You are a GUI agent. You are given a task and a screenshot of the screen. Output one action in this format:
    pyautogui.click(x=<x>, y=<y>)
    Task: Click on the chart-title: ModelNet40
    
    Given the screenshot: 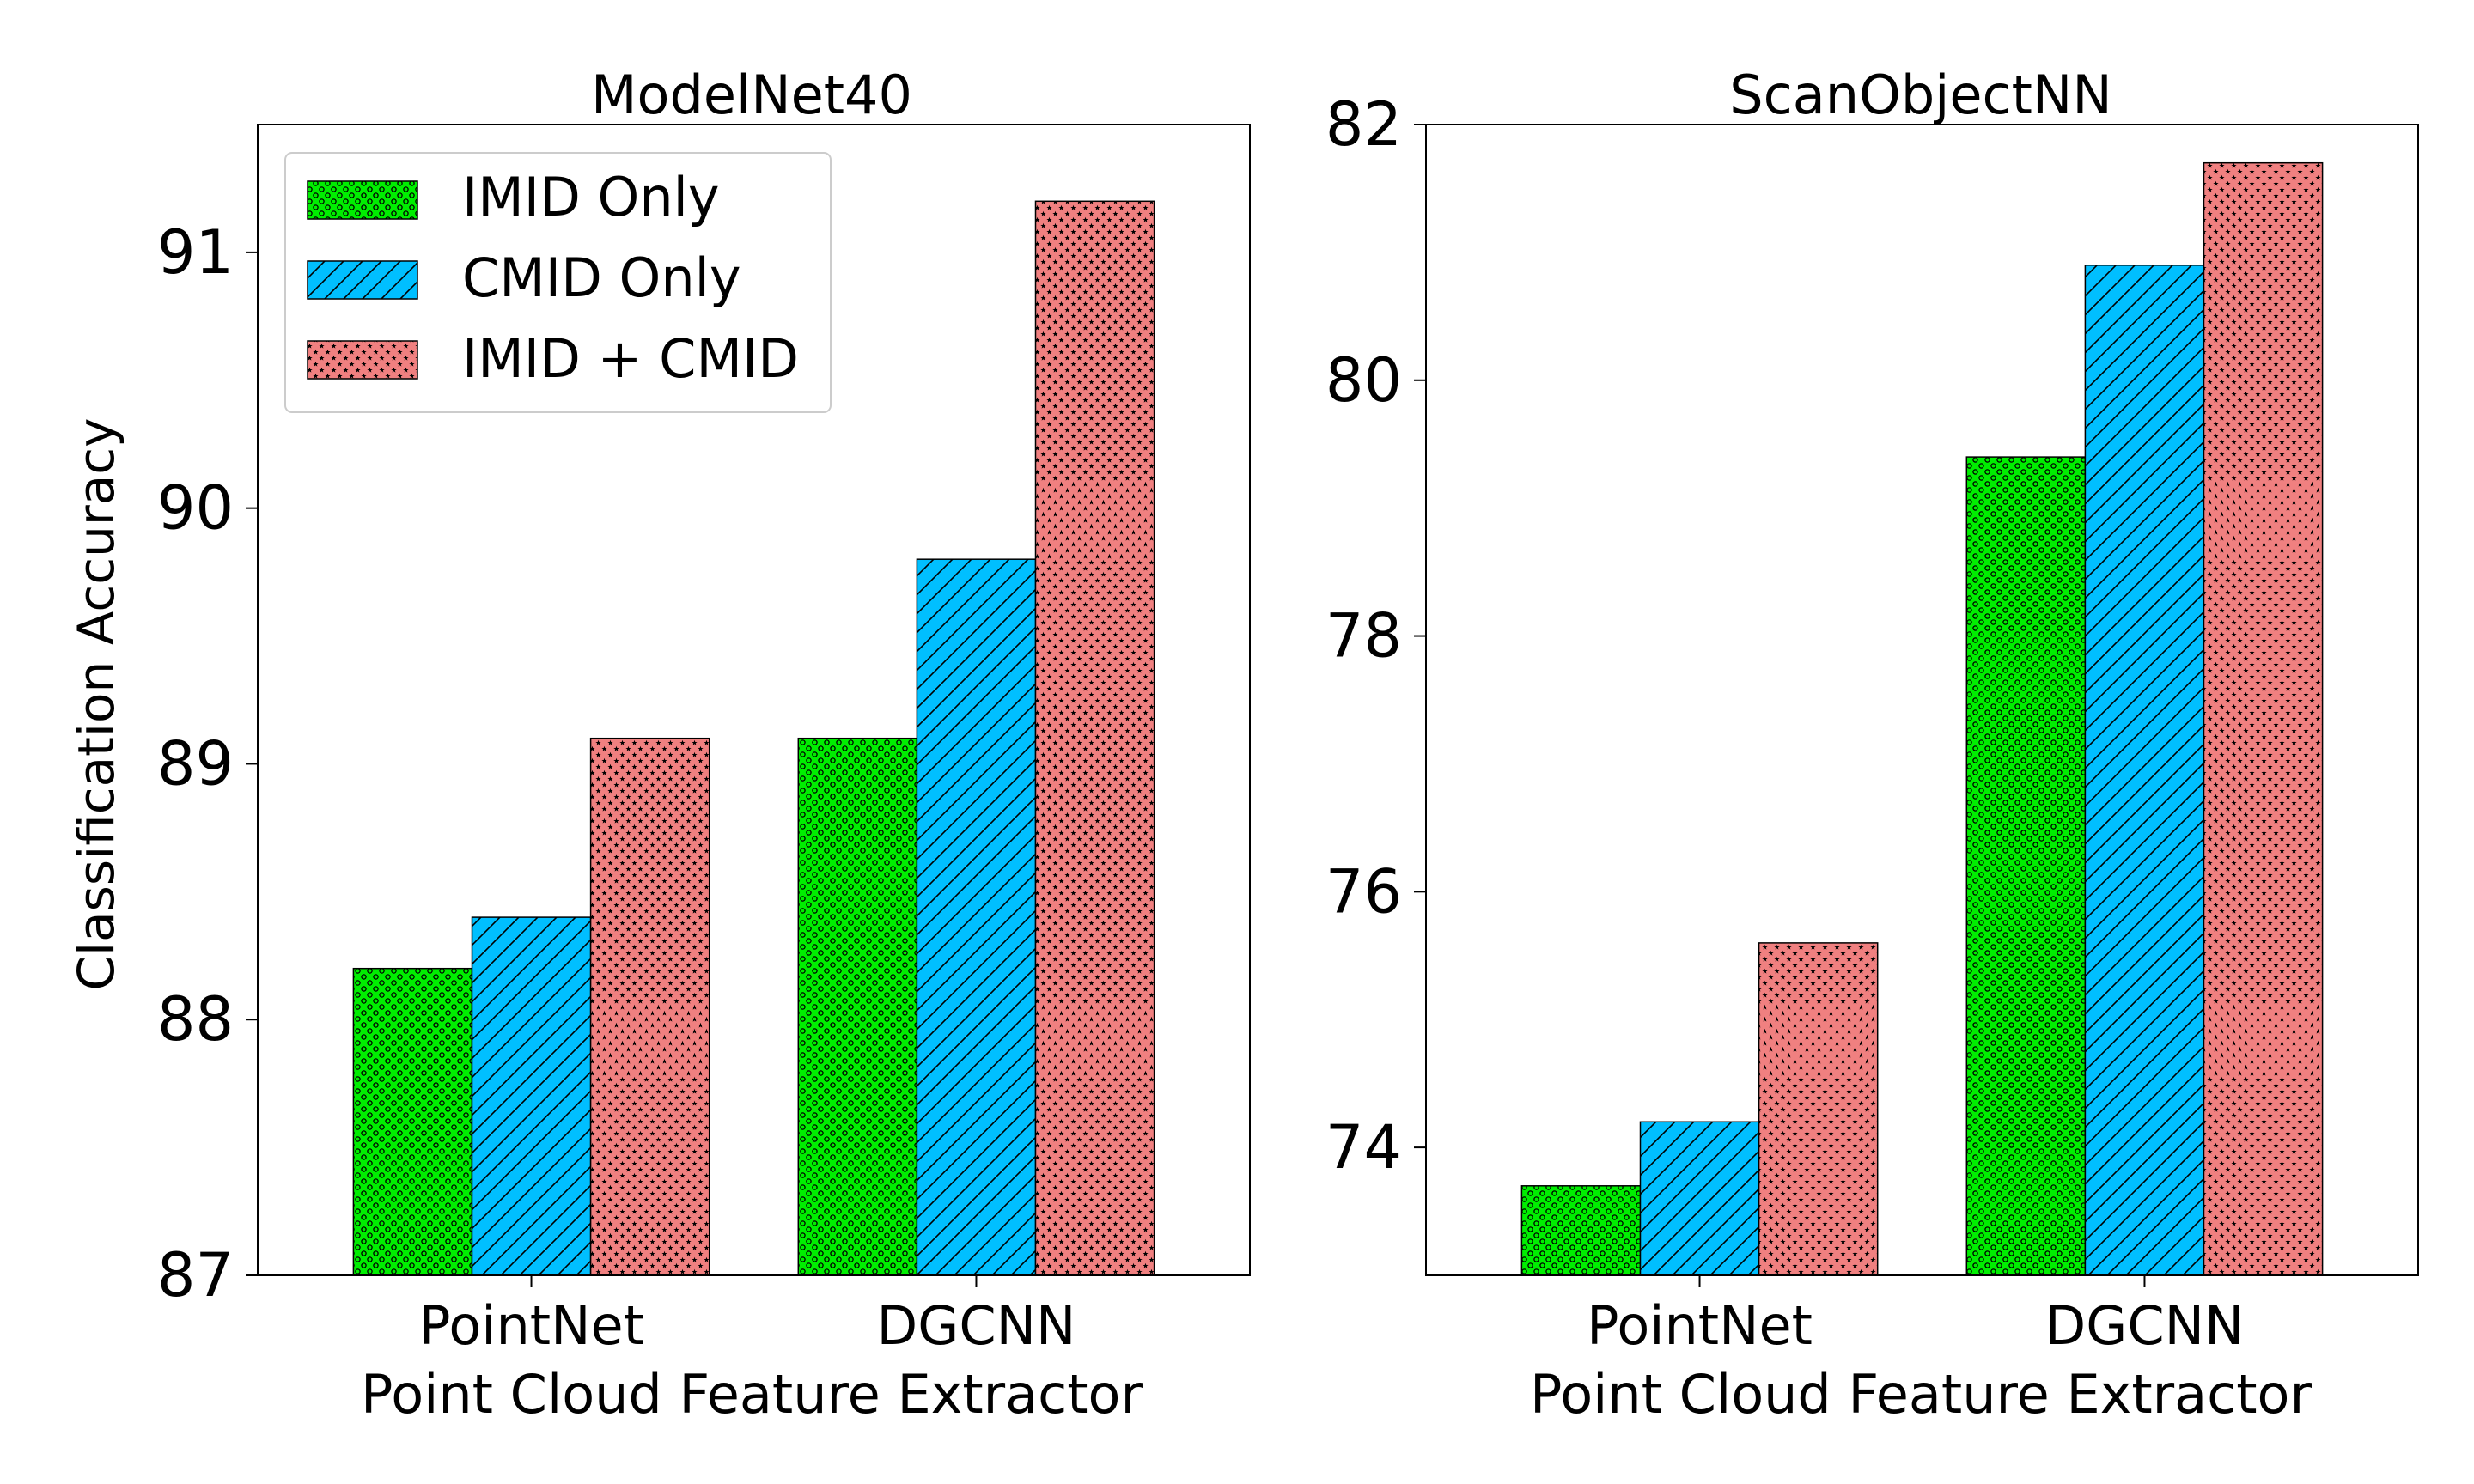 What is the action you would take?
    pyautogui.click(x=751, y=95)
    